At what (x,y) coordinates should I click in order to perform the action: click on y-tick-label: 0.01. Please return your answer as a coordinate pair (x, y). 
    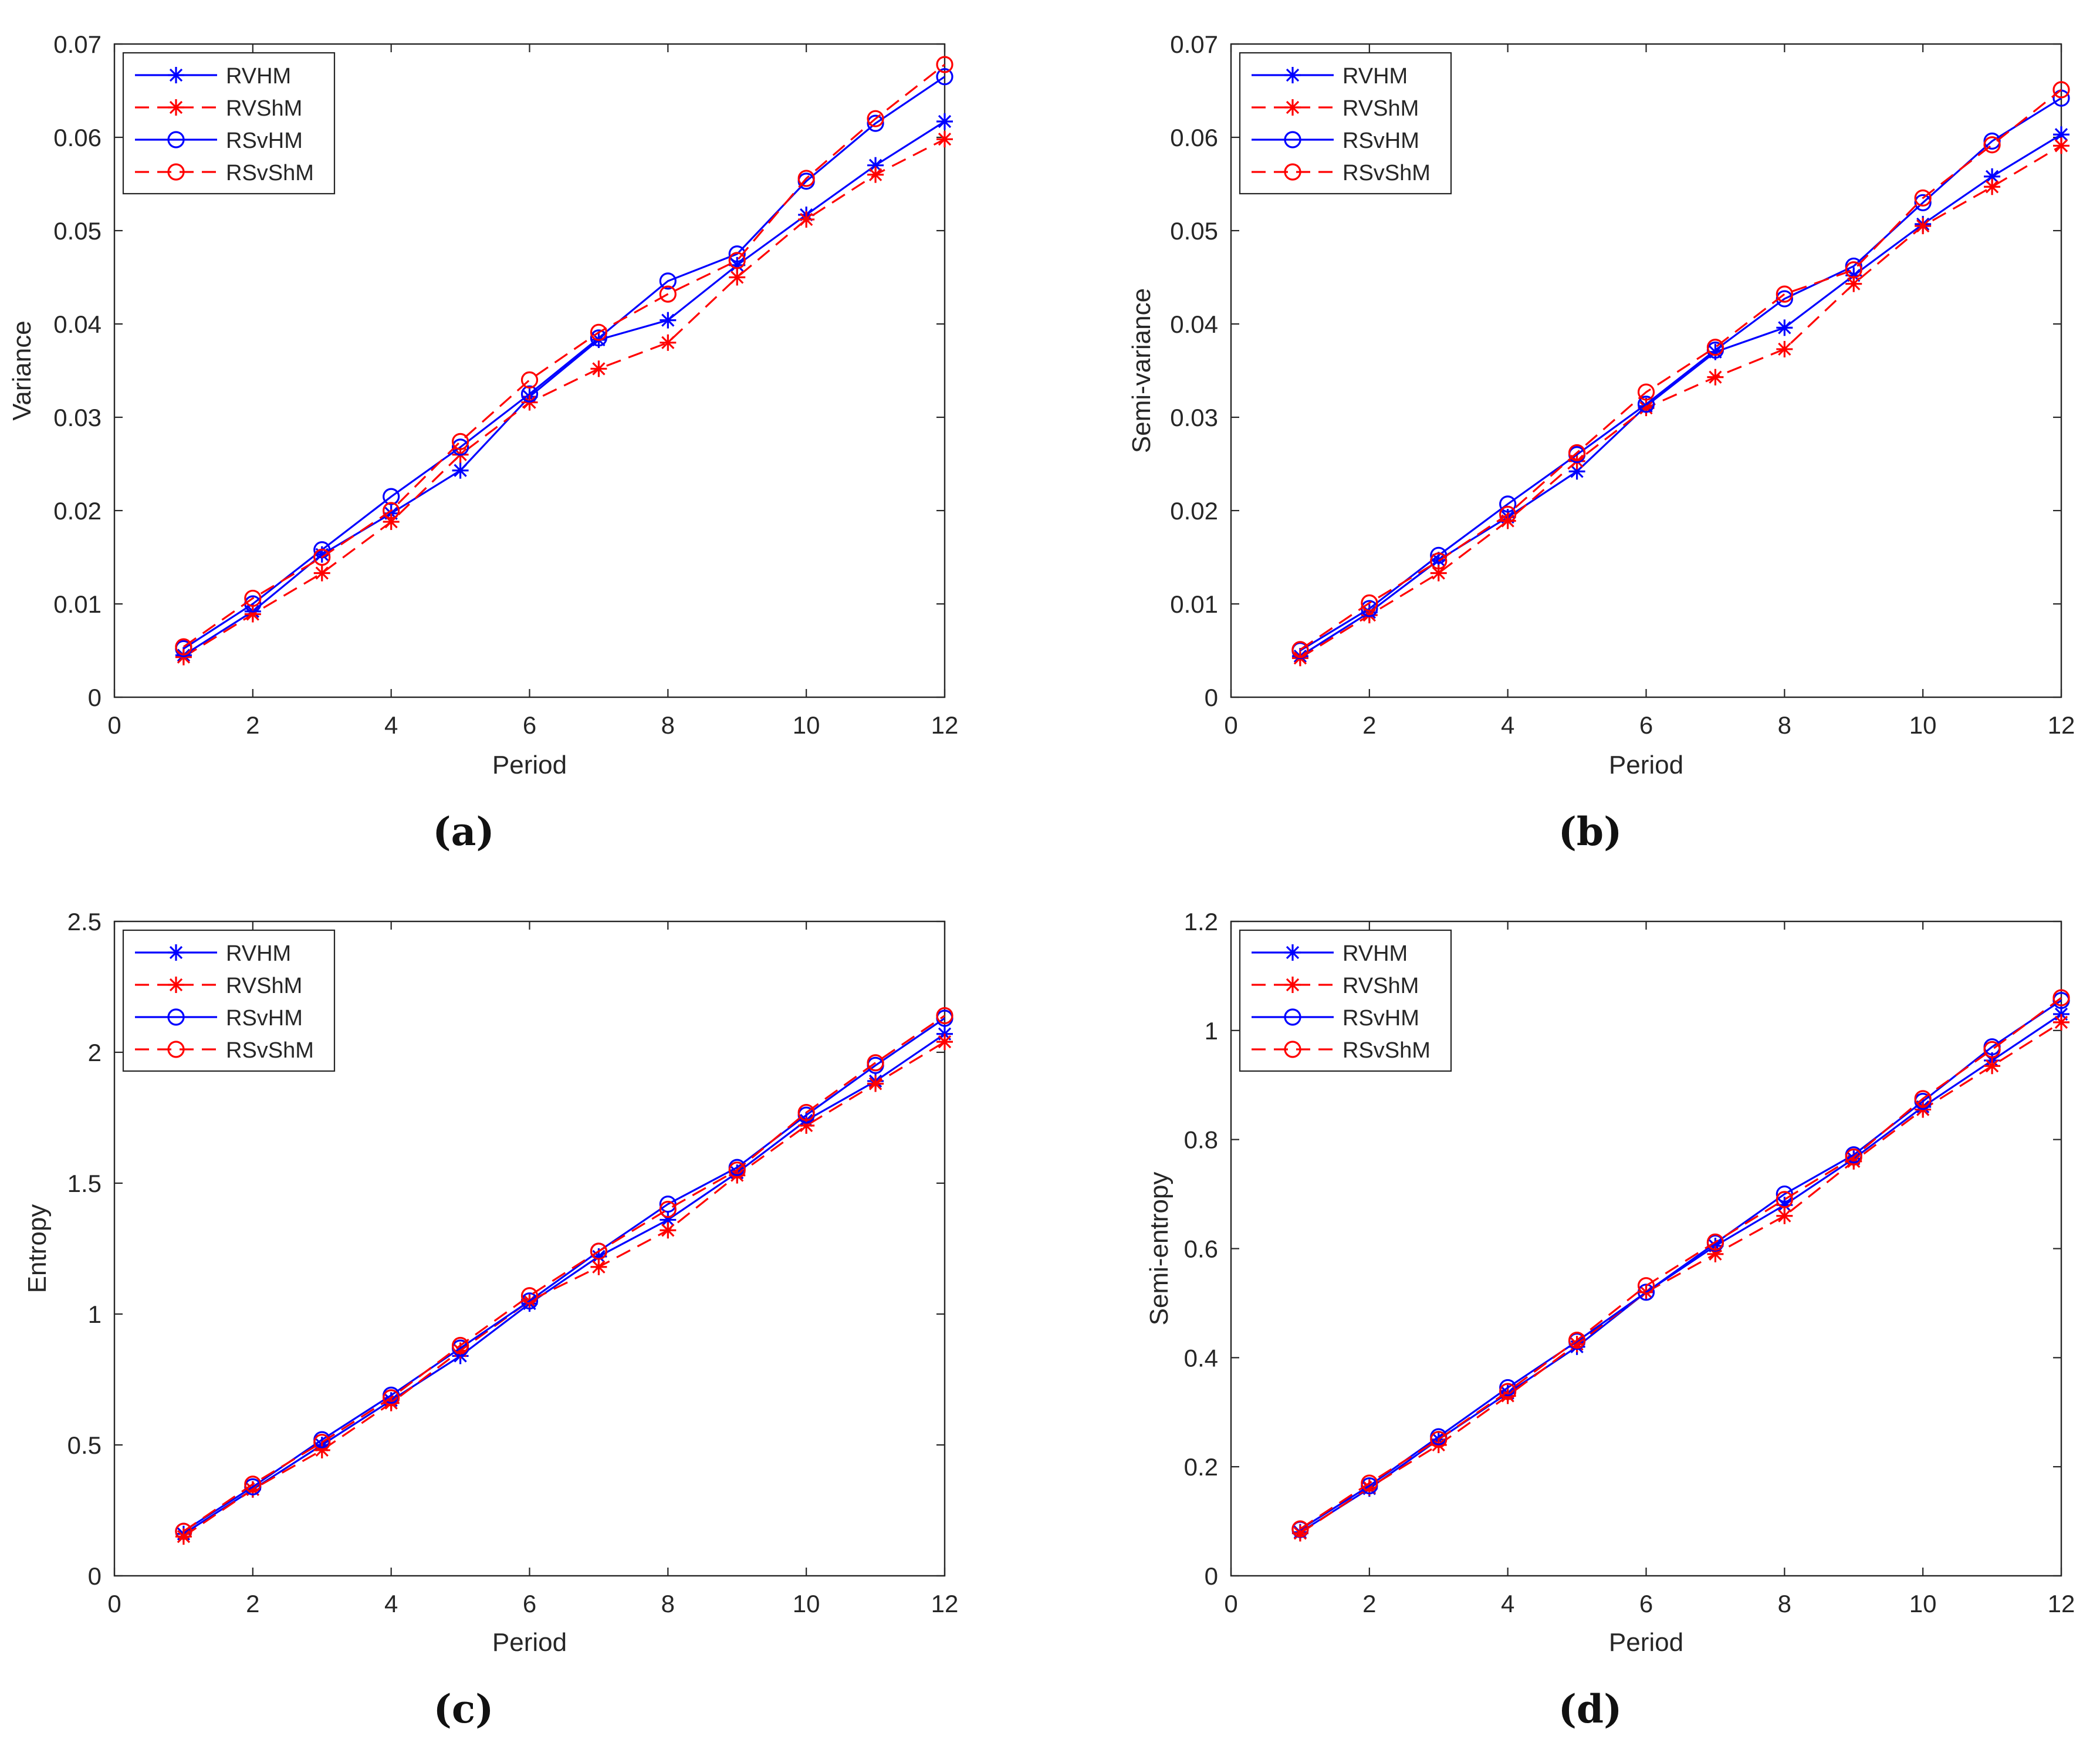
    Looking at the image, I should click on (77, 604).